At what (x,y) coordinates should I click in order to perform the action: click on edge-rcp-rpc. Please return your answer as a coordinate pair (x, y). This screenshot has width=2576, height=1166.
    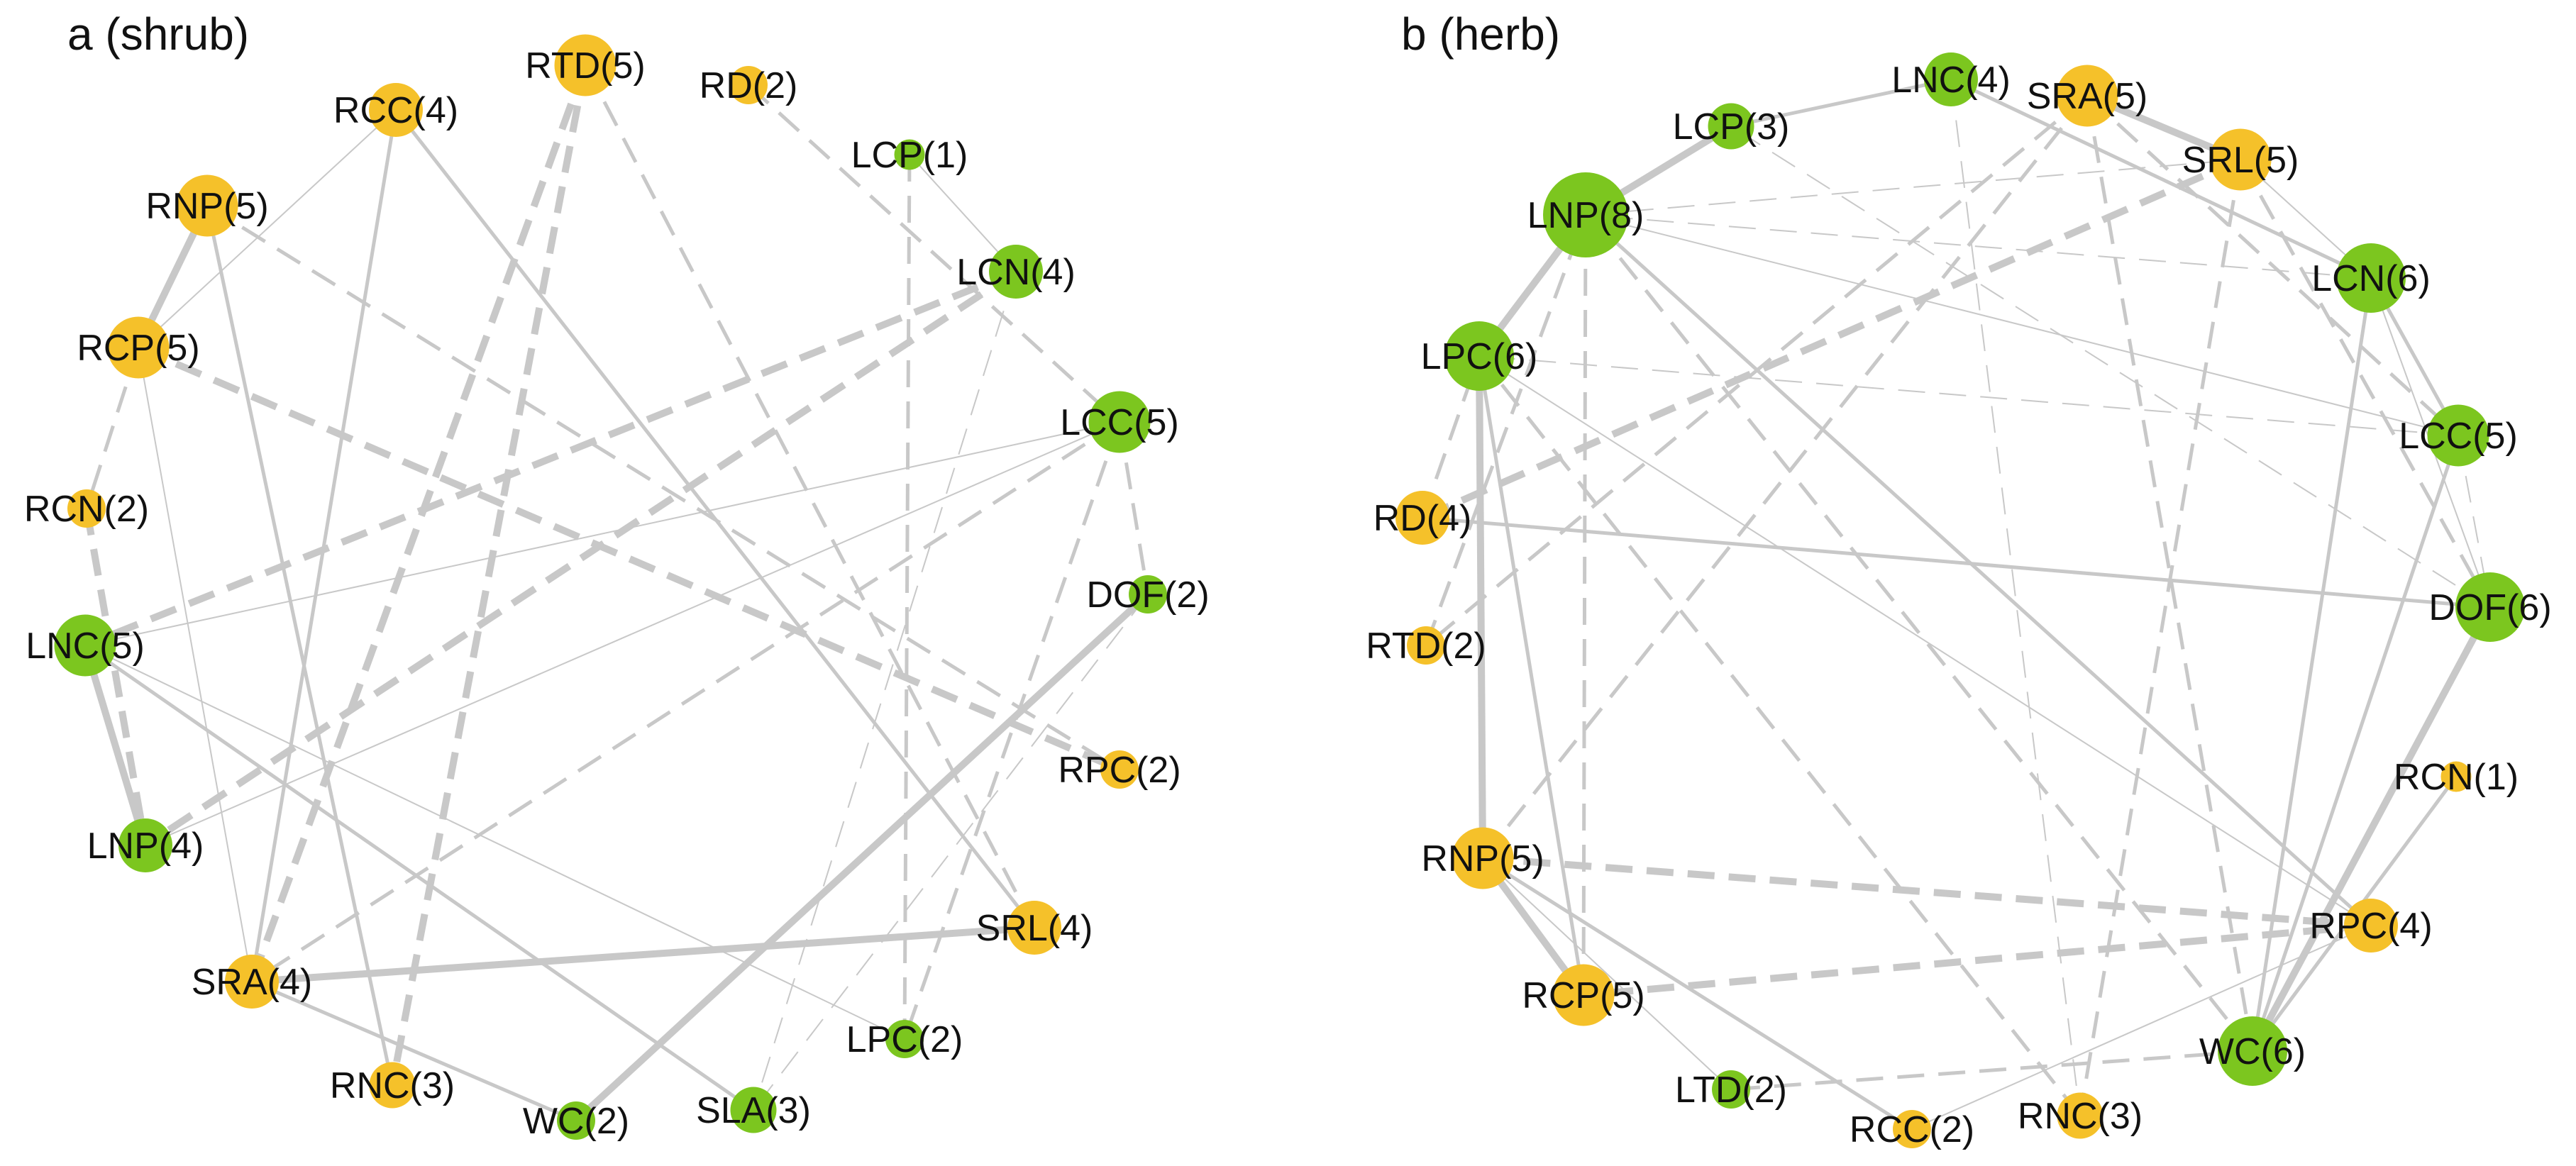
    Looking at the image, I should click on (629, 558).